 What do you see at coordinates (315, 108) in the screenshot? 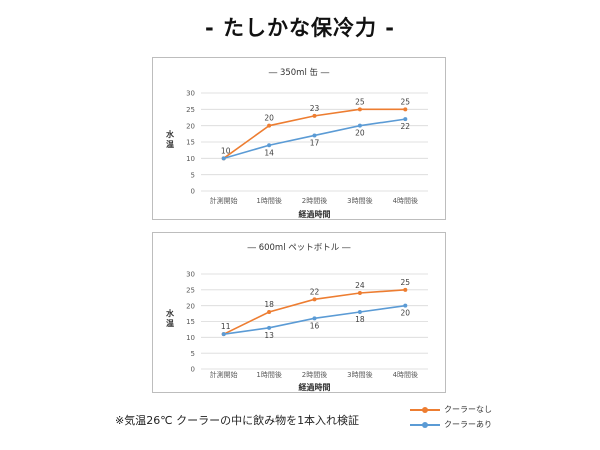
I see `data-label: 23` at bounding box center [315, 108].